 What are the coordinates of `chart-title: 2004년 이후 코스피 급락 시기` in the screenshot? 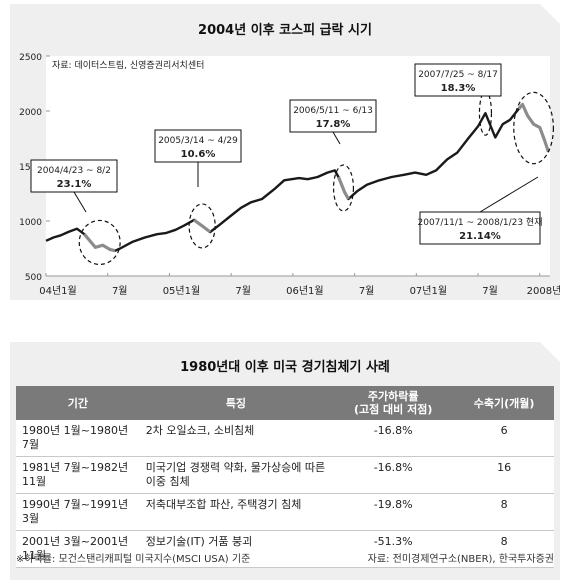 It's located at (285, 30).